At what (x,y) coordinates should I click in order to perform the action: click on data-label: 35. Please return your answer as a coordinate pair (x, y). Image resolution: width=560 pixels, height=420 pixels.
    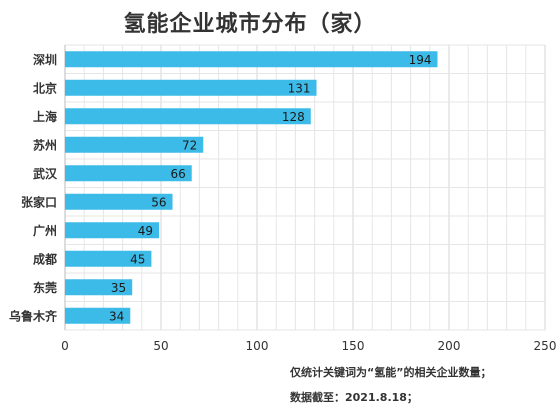
    Looking at the image, I should click on (118, 288).